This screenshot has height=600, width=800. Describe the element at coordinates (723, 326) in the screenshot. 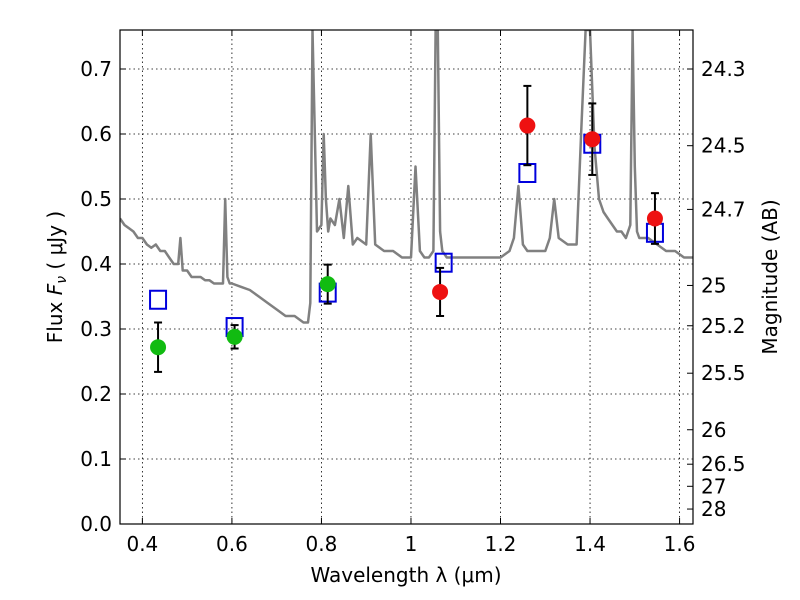

I see `right-tick-label: 25.2` at that location.